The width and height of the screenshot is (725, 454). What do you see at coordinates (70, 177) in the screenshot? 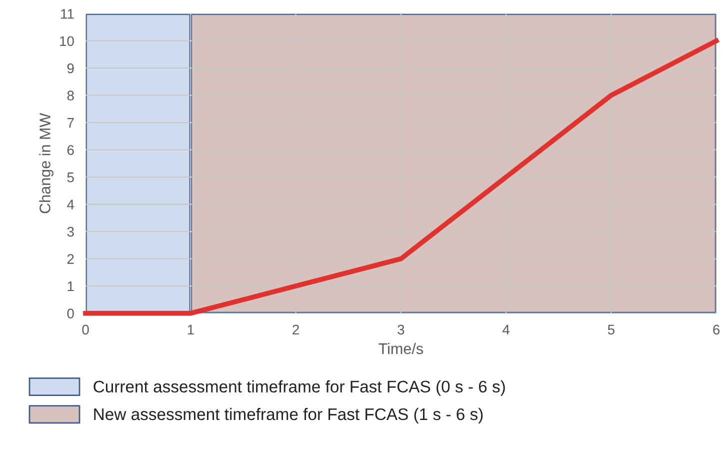
I see `y-tick-label: 5` at bounding box center [70, 177].